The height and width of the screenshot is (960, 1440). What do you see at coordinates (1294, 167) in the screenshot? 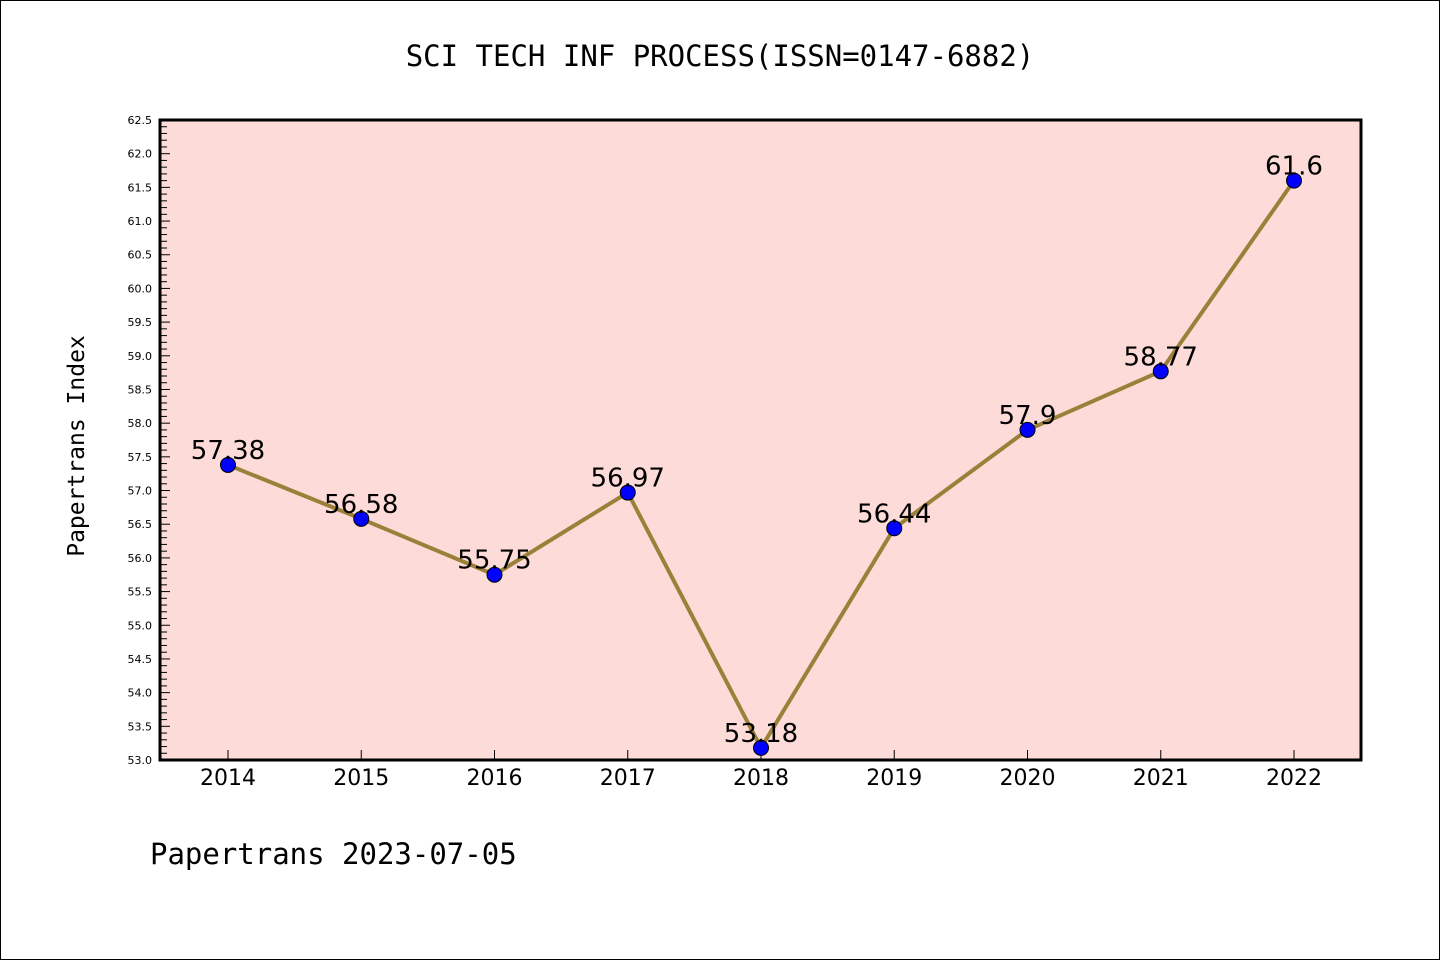
I see `data-label: 61.6` at bounding box center [1294, 167].